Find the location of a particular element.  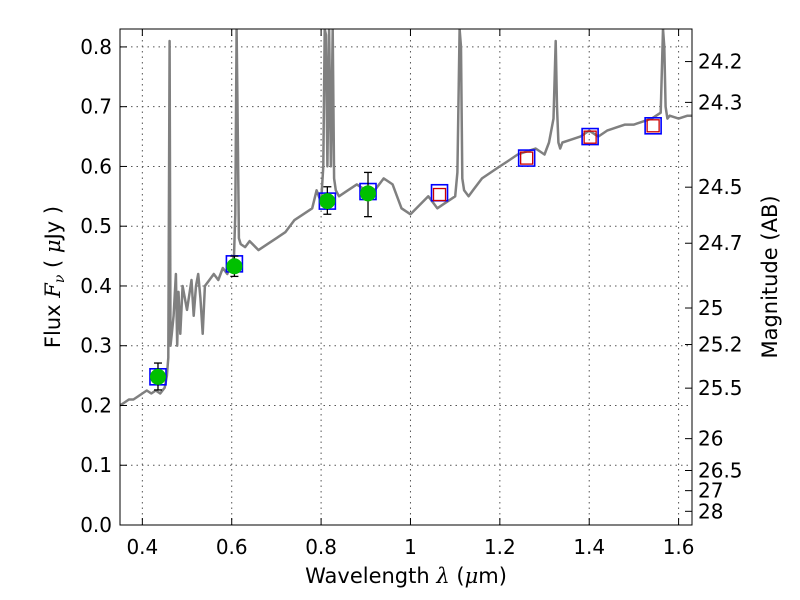

x-tick-label: 0.4 is located at coordinates (142, 547).